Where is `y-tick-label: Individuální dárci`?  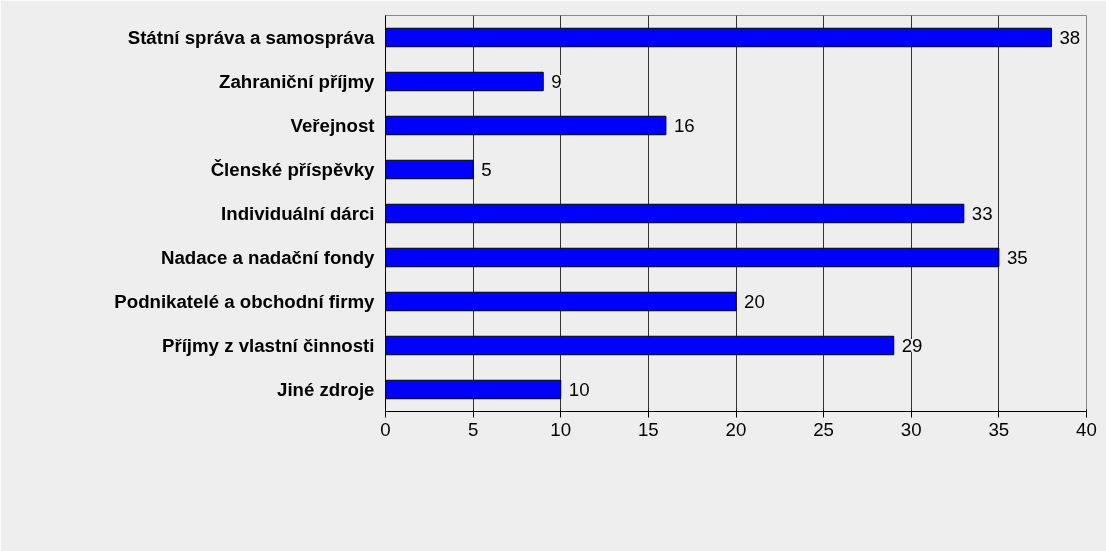 y-tick-label: Individuální dárci is located at coordinates (298, 213).